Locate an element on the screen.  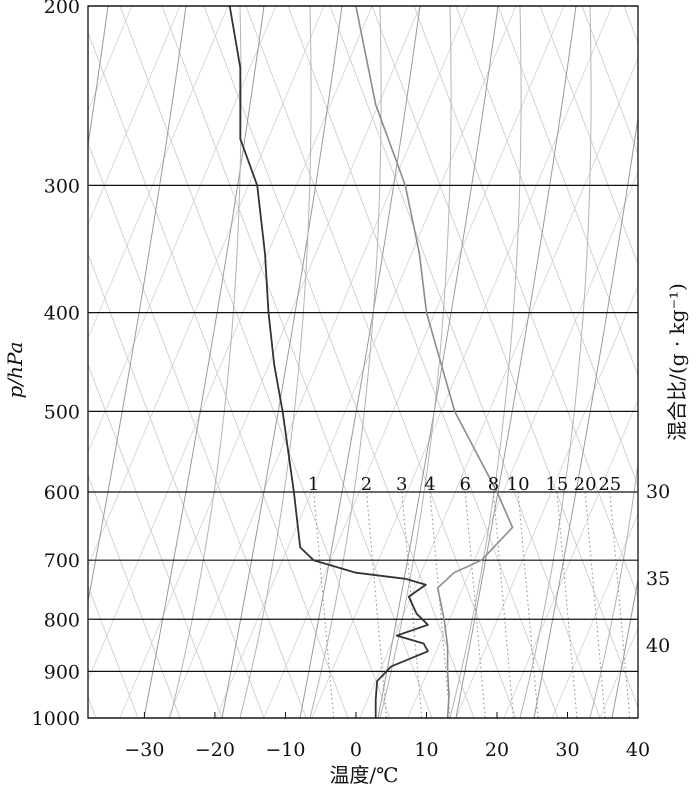
x-tick-label: −20 is located at coordinates (215, 750).